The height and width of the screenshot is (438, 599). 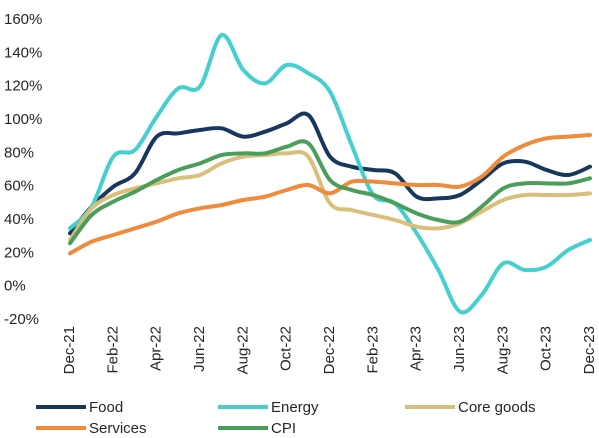 I want to click on x-tick-label: Dec-23, so click(x=589, y=350).